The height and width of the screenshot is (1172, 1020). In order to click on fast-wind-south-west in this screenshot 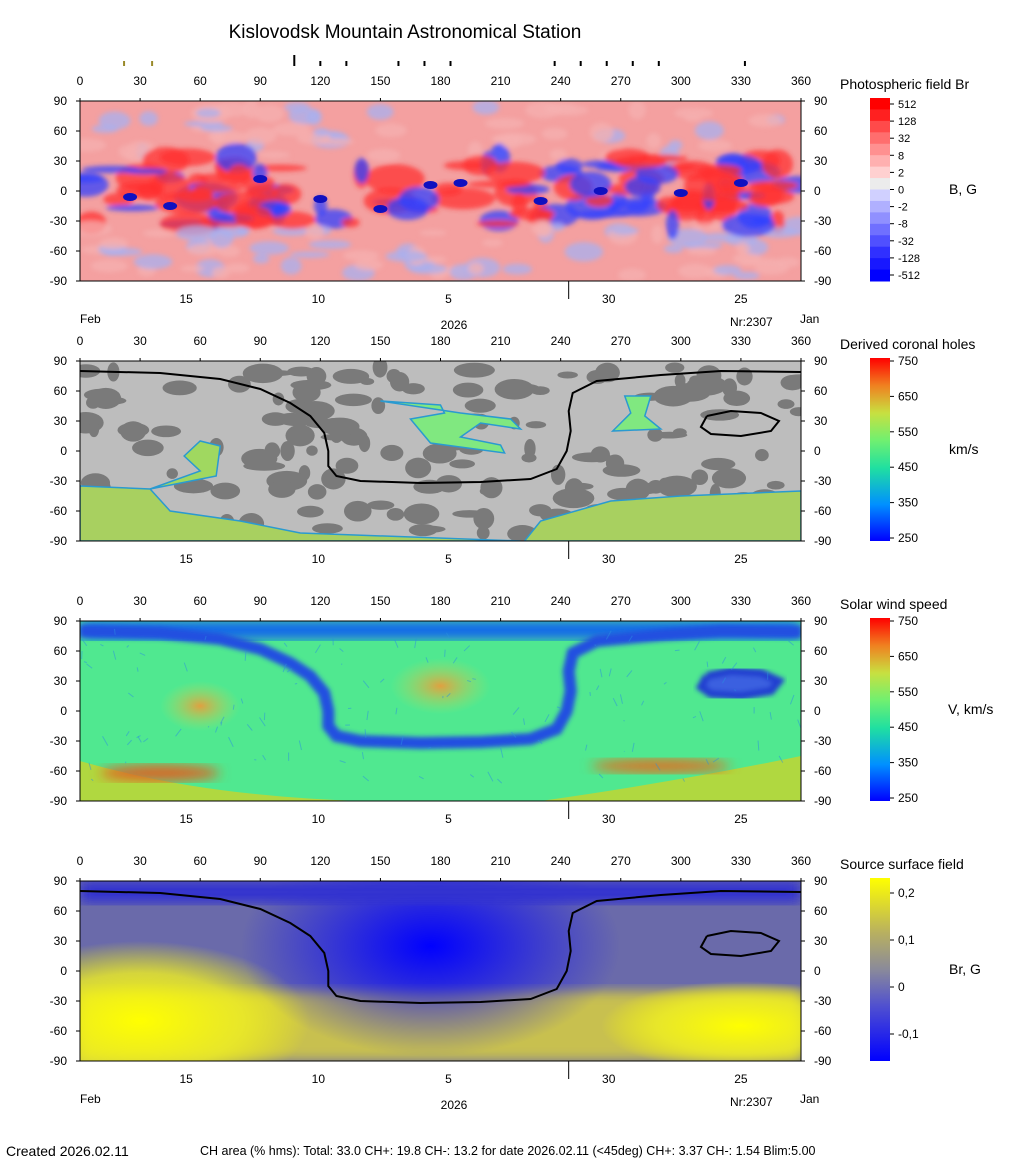, I will do `click(220, 781)`.